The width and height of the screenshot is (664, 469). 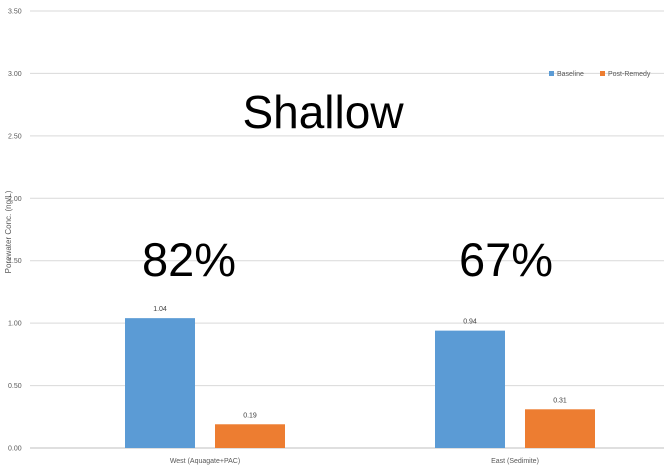 What do you see at coordinates (250, 415) in the screenshot?
I see `data-label-post-remedy: 0.19` at bounding box center [250, 415].